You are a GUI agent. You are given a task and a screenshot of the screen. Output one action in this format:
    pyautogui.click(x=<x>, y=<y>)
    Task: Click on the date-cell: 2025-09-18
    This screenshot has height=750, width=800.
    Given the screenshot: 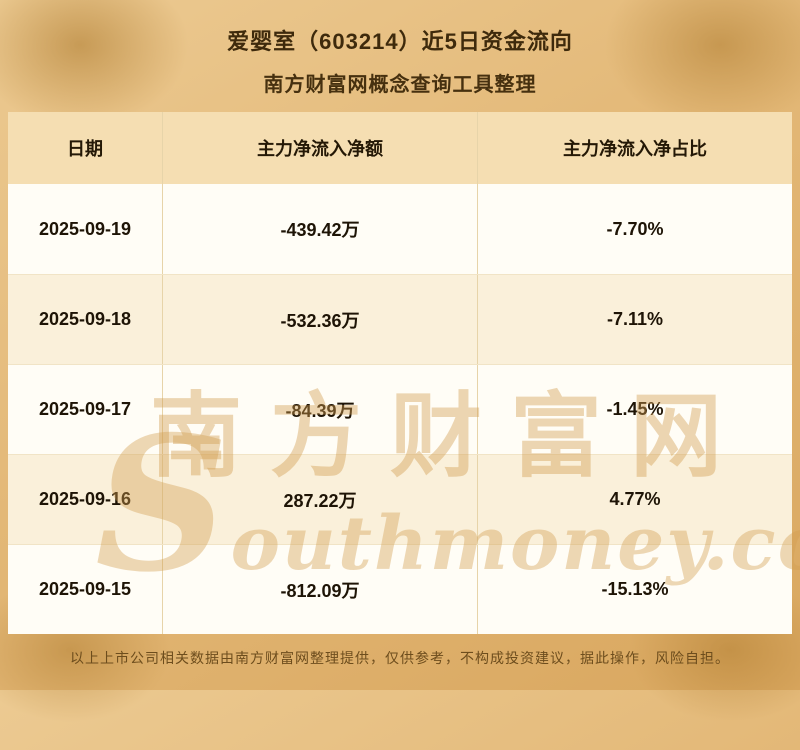 What is the action you would take?
    pyautogui.click(x=85, y=319)
    